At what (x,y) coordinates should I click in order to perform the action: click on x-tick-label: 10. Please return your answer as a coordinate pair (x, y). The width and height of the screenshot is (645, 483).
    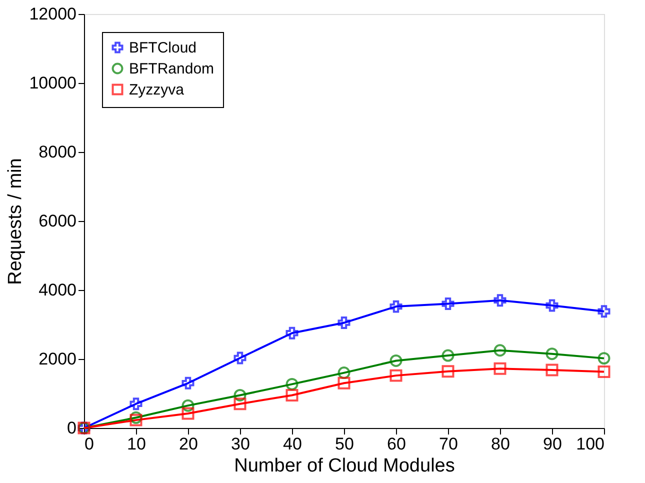
    Looking at the image, I should click on (136, 444).